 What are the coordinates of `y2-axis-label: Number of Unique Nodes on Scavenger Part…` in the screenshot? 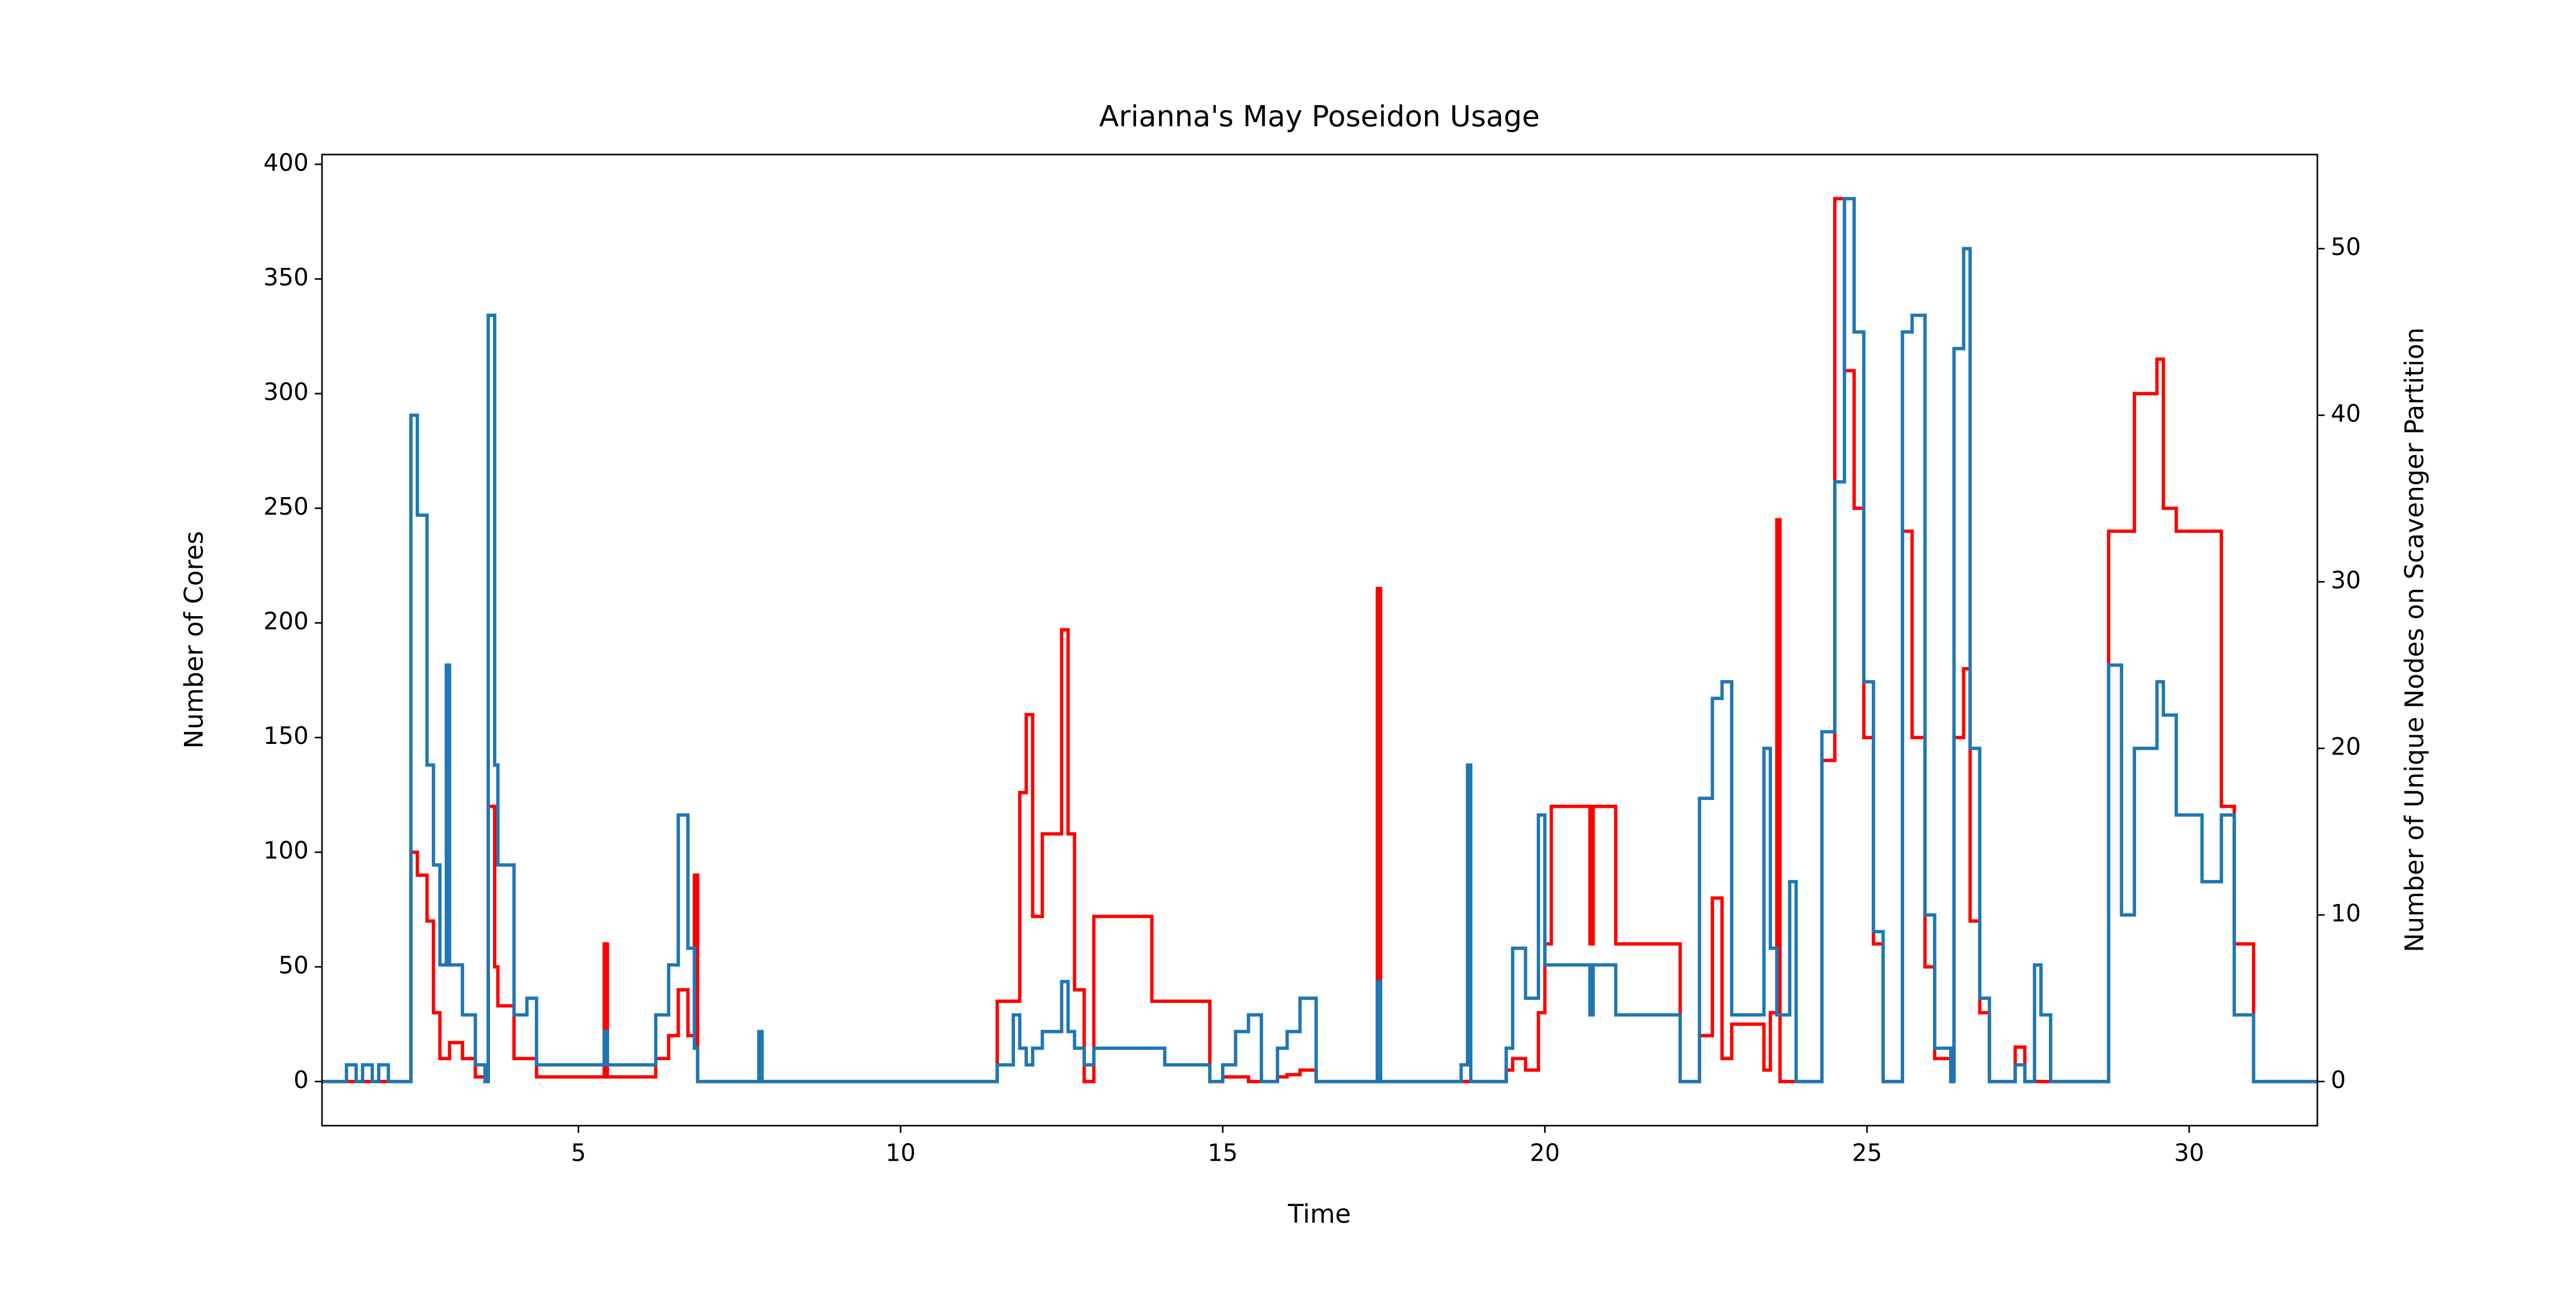 It's located at (2415, 640).